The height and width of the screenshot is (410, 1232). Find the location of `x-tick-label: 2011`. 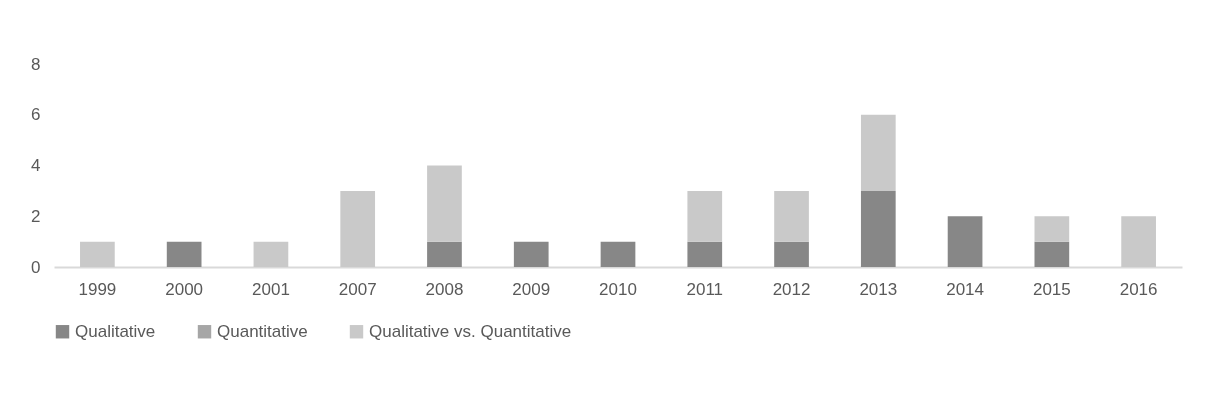

x-tick-label: 2011 is located at coordinates (705, 289).